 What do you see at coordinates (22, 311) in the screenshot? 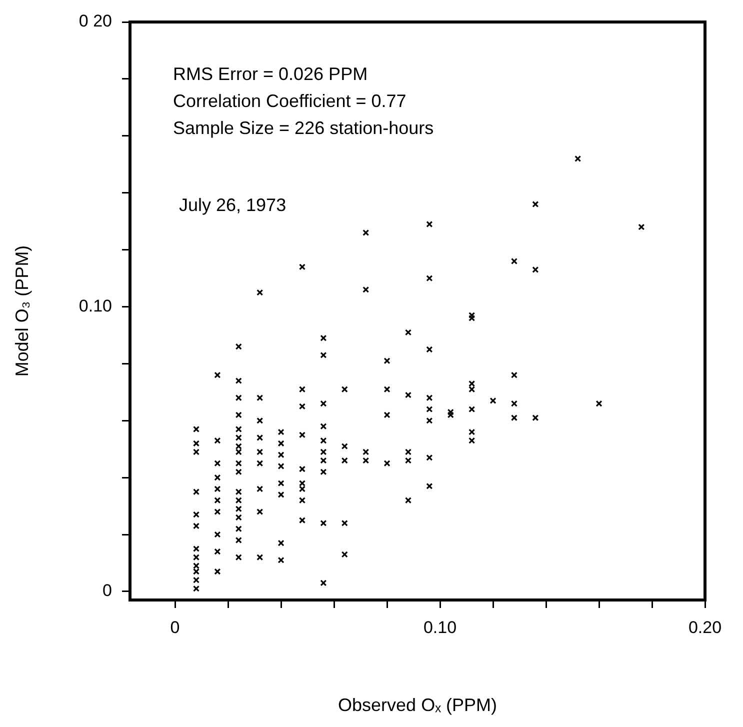
I see `y-axis-title: Model O₃ (PPM)` at bounding box center [22, 311].